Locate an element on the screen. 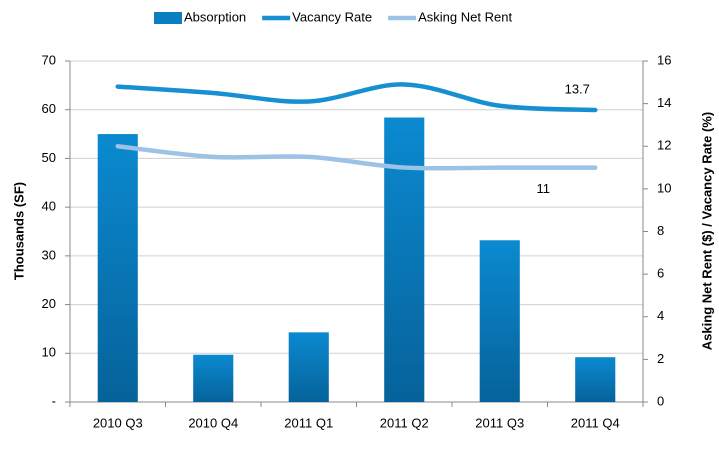 Image resolution: width=719 pixels, height=461 pixels. y2-tick-label: 16 is located at coordinates (664, 59).